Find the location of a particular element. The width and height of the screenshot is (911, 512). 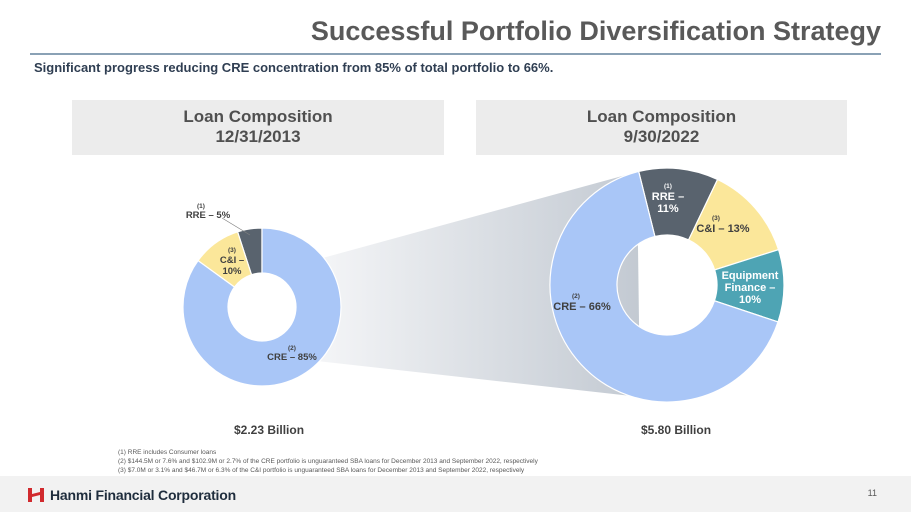

title-divider is located at coordinates (455, 54).